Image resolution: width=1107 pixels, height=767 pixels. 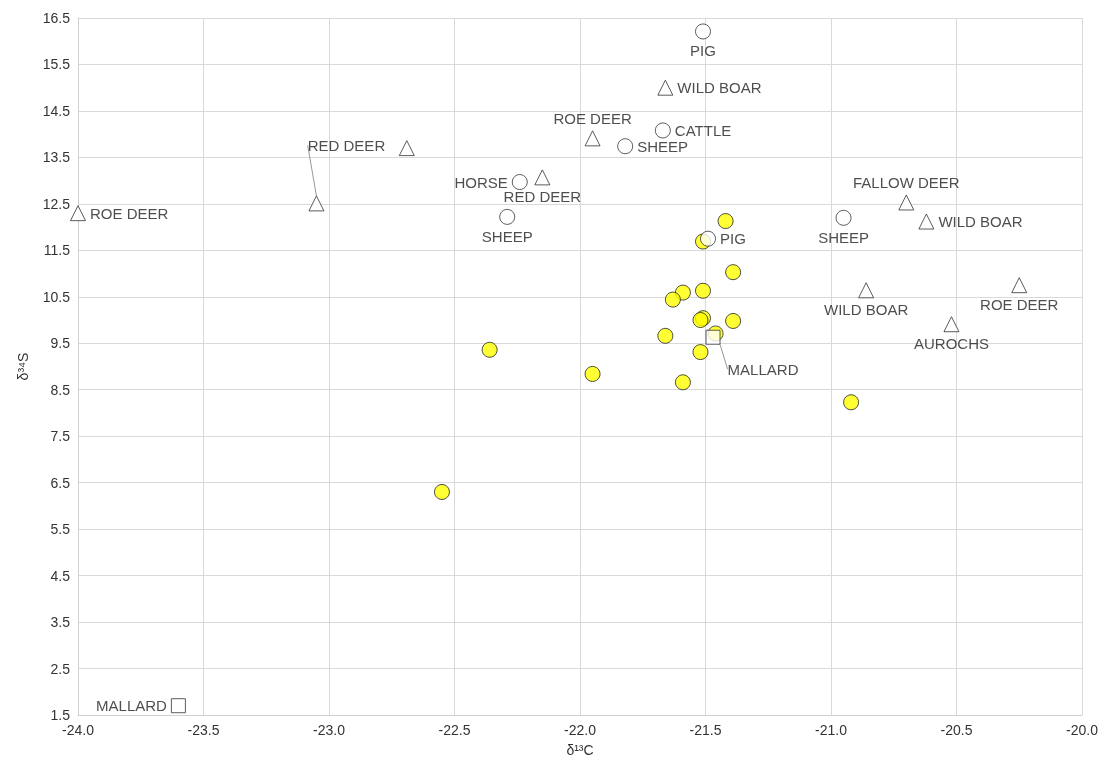 I want to click on y-tick-label: 15.5, so click(x=56, y=64).